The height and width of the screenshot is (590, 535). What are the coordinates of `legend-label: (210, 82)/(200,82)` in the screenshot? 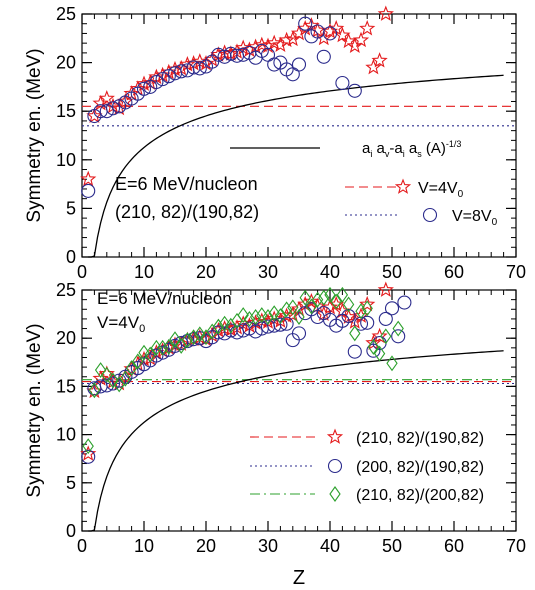 It's located at (420, 495).